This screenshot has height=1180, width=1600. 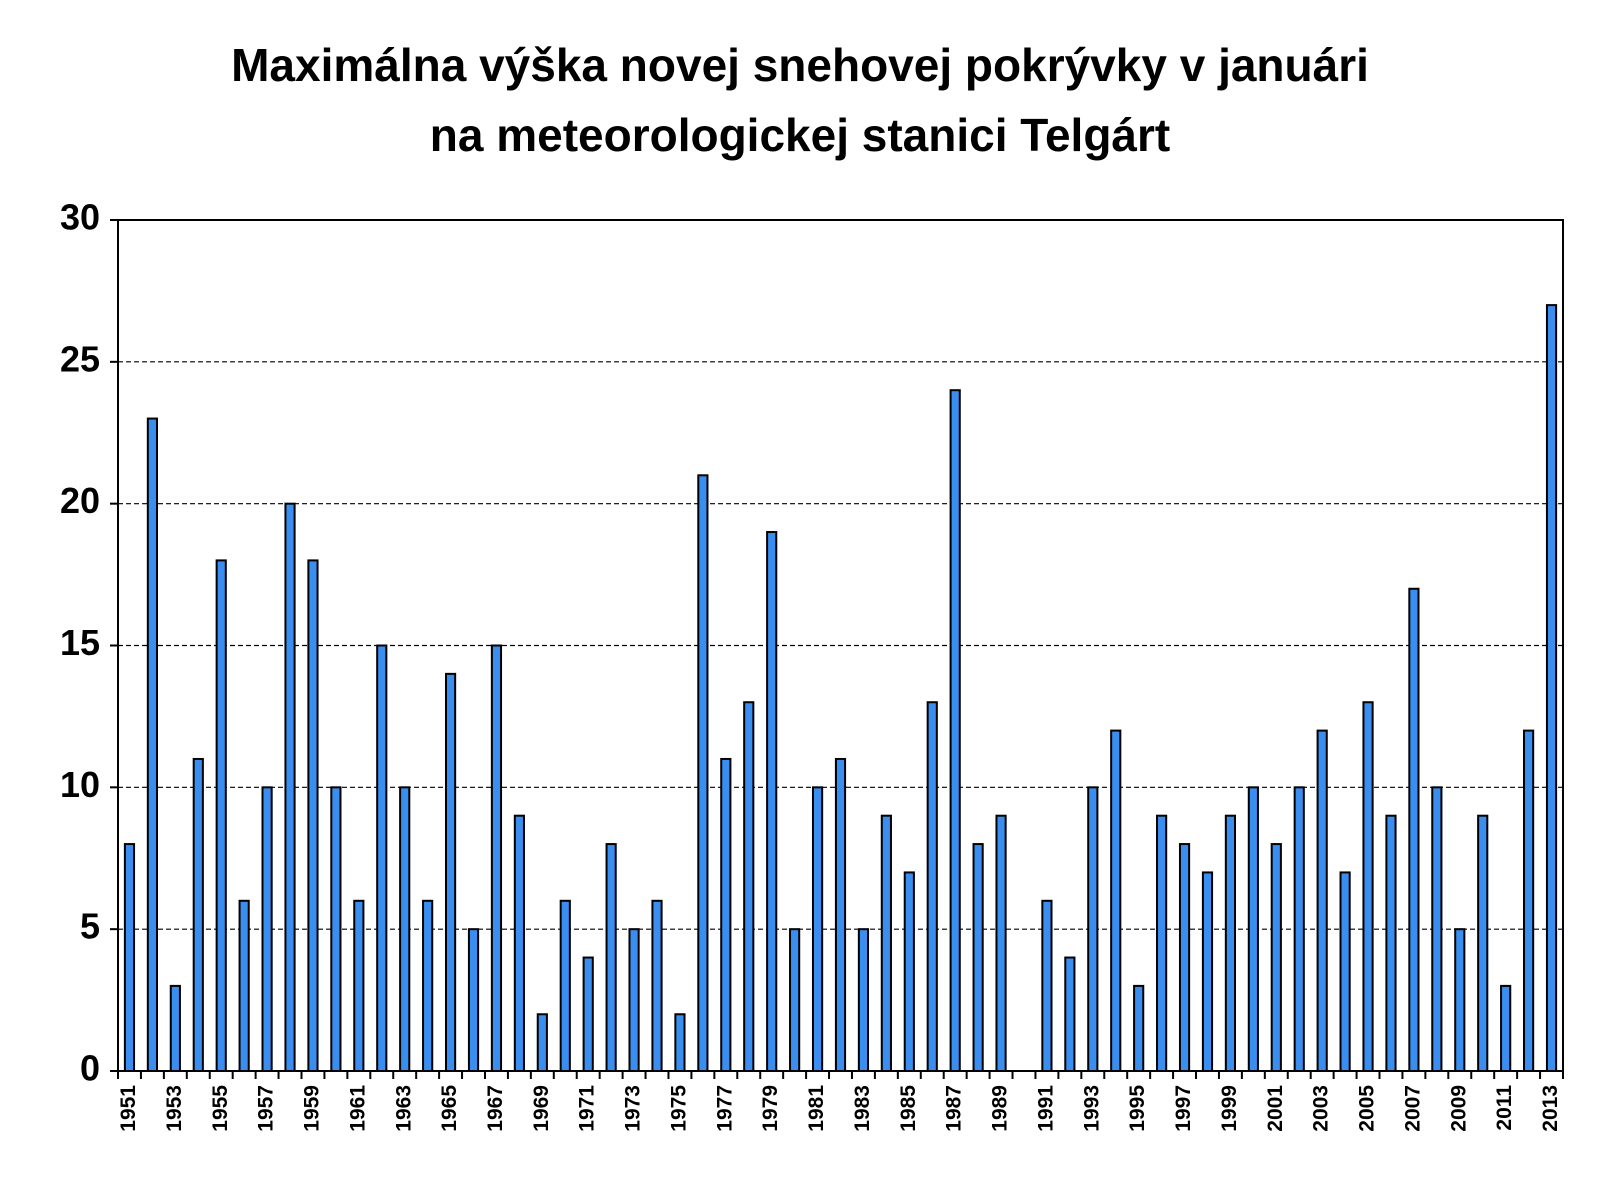 I want to click on x-tick-label: 1971, so click(x=587, y=1108).